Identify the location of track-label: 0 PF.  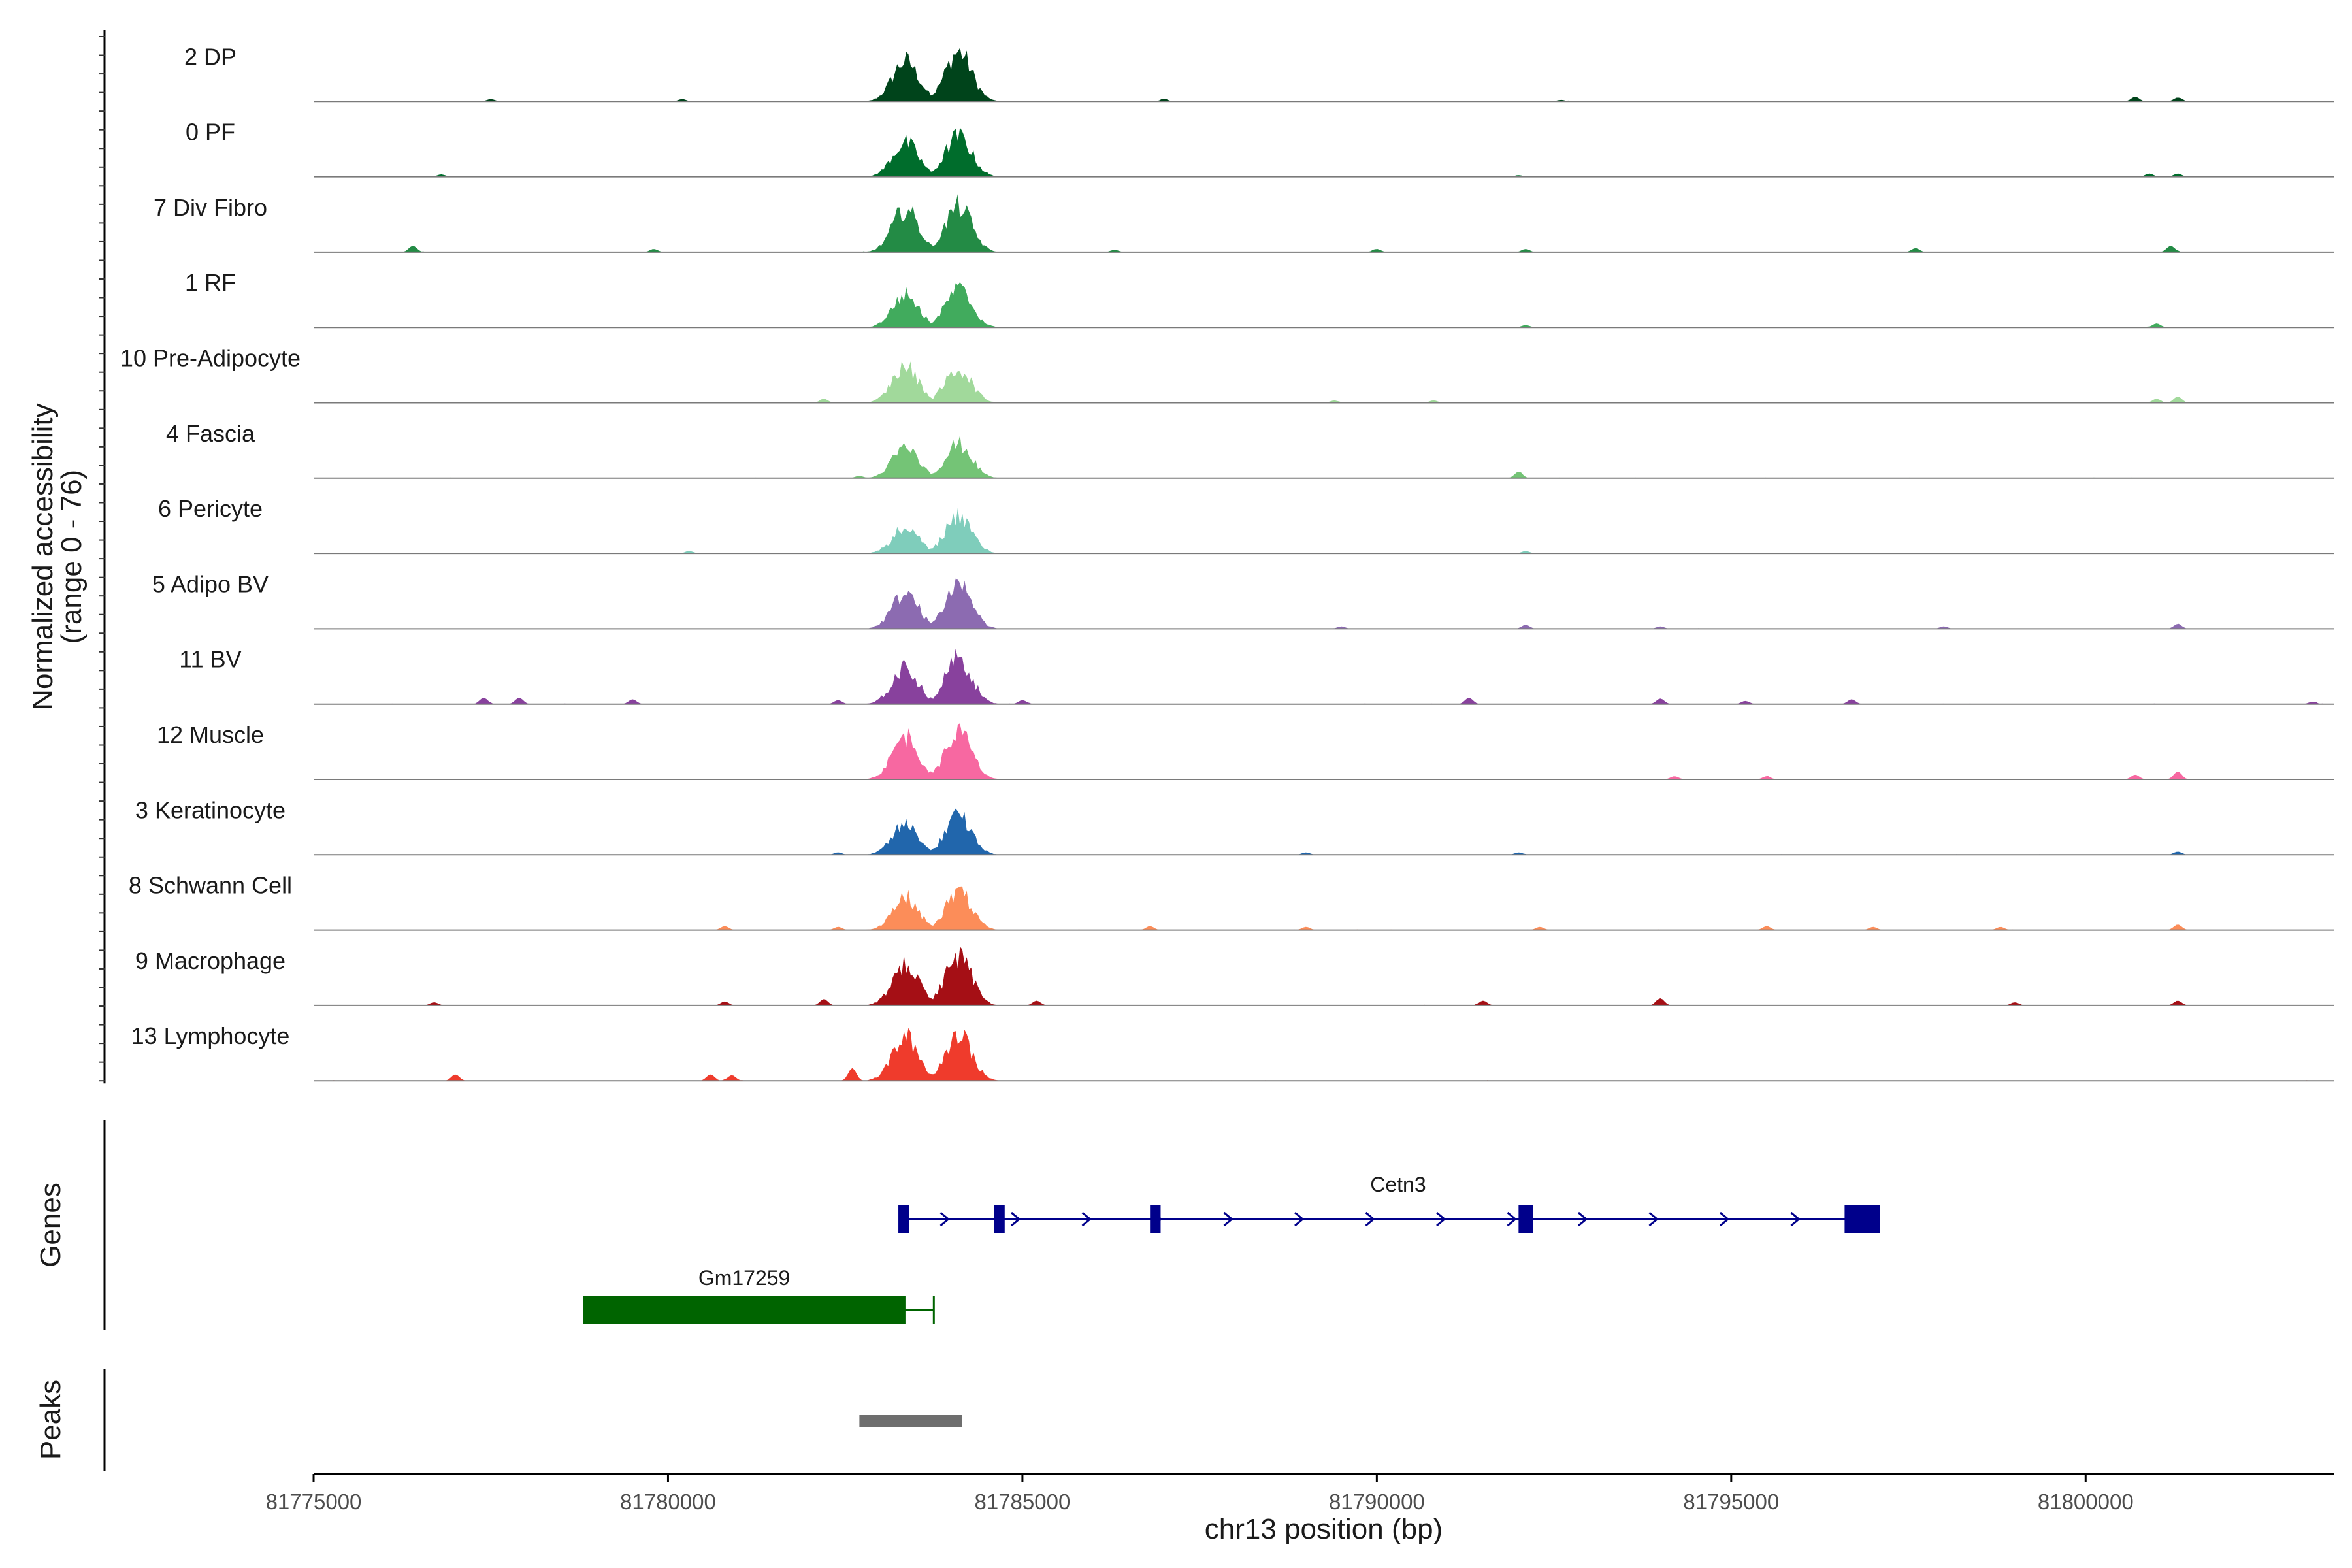
(210, 132).